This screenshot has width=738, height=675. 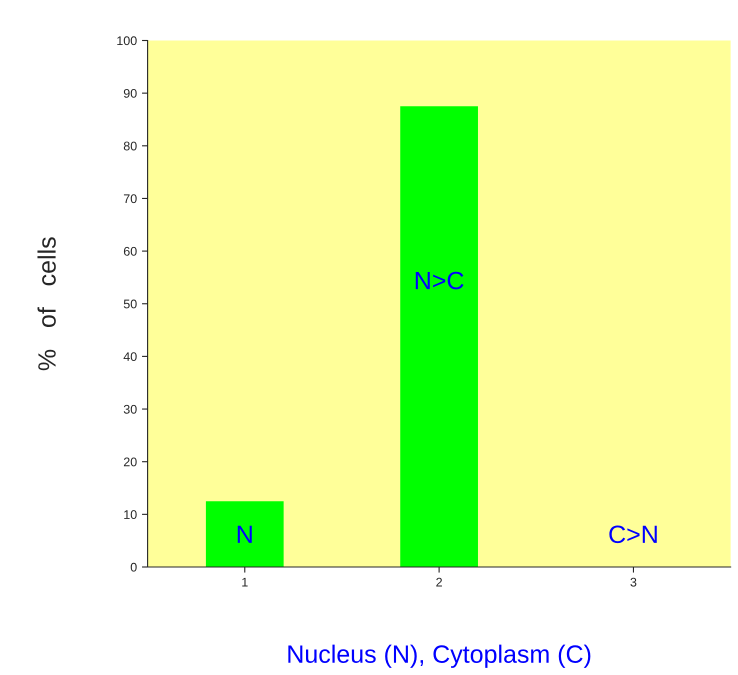 I want to click on x-tick-label: 3, so click(x=633, y=582).